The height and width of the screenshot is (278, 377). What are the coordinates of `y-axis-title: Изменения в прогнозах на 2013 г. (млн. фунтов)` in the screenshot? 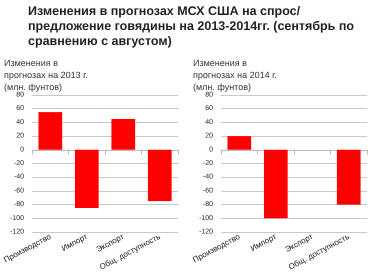 It's located at (47, 75).